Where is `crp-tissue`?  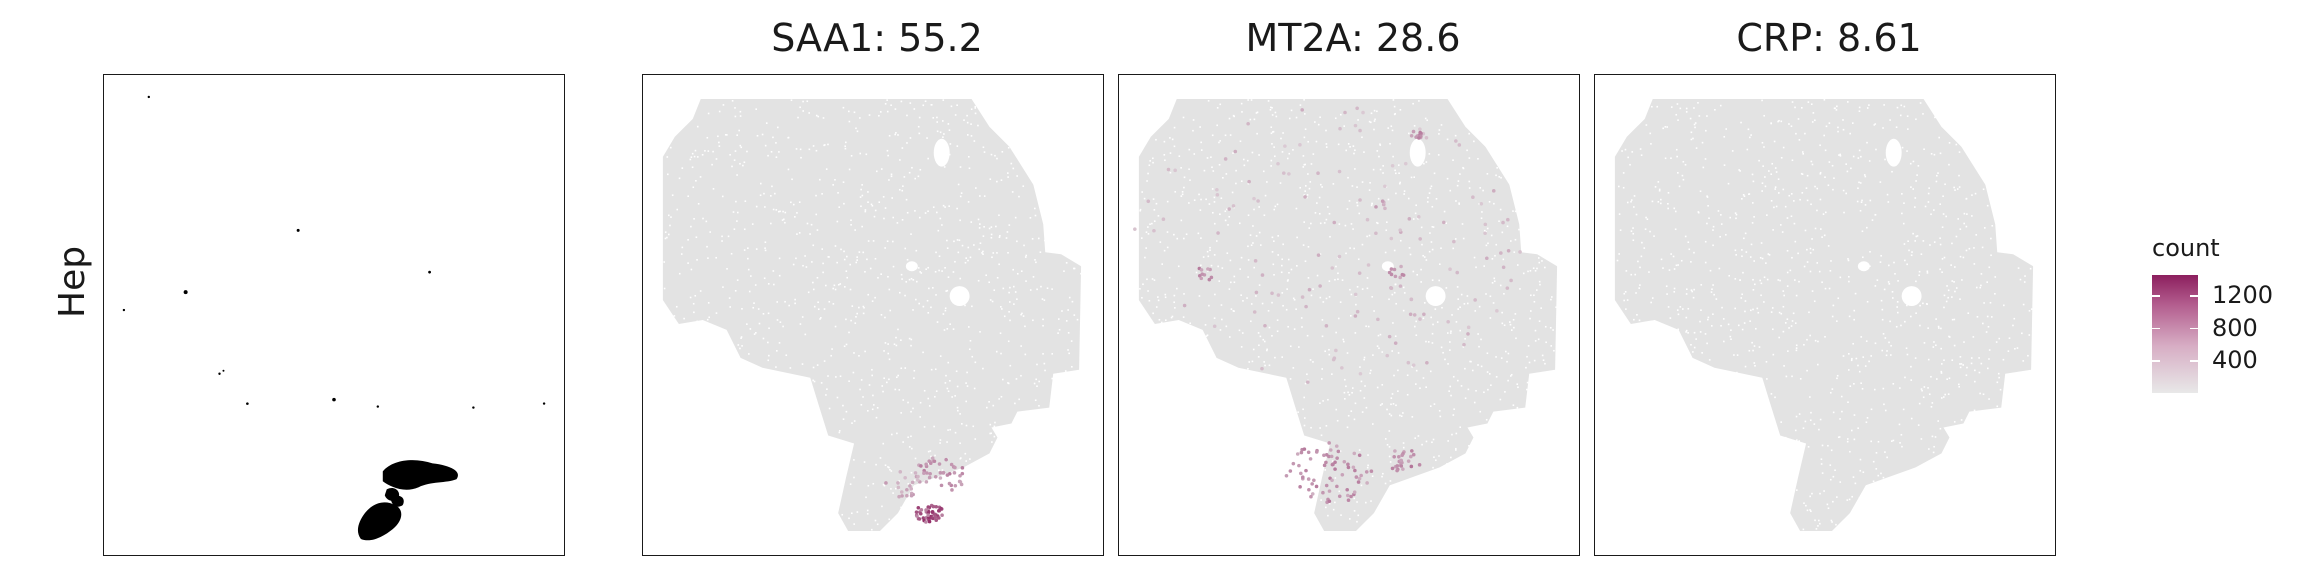 crp-tissue is located at coordinates (1824, 315).